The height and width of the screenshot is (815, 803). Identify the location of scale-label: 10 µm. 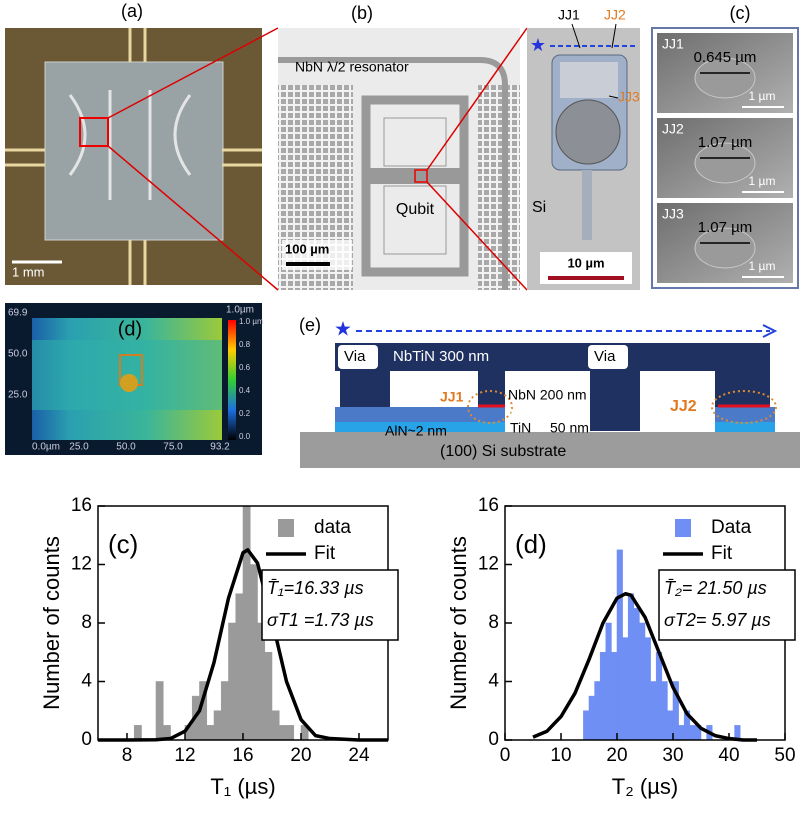
(585, 262).